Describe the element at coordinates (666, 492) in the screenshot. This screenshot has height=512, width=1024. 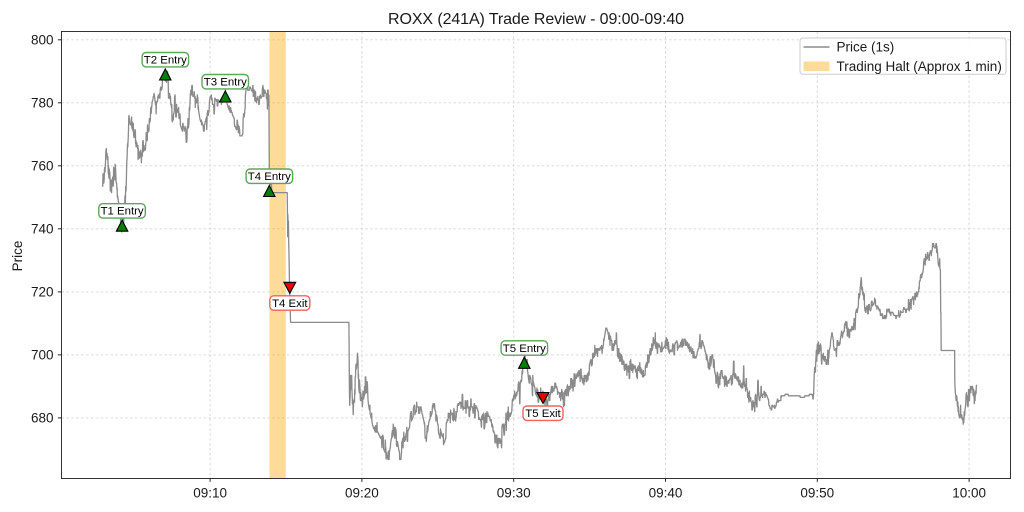
I see `svg-text: 09:40` at that location.